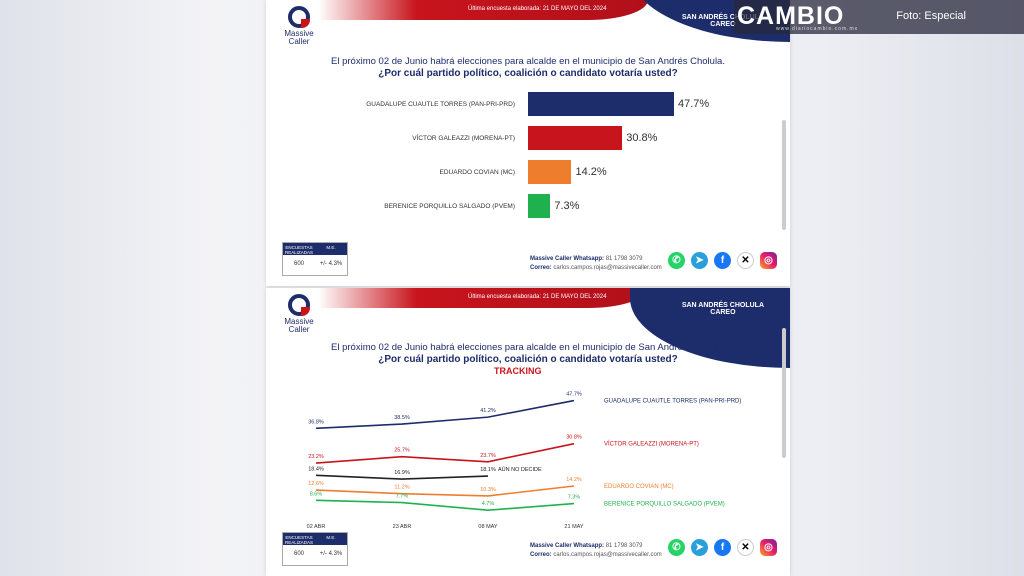 This screenshot has width=1024, height=576. What do you see at coordinates (573, 527) in the screenshot?
I see `x-tick-label: 21 MAY` at bounding box center [573, 527].